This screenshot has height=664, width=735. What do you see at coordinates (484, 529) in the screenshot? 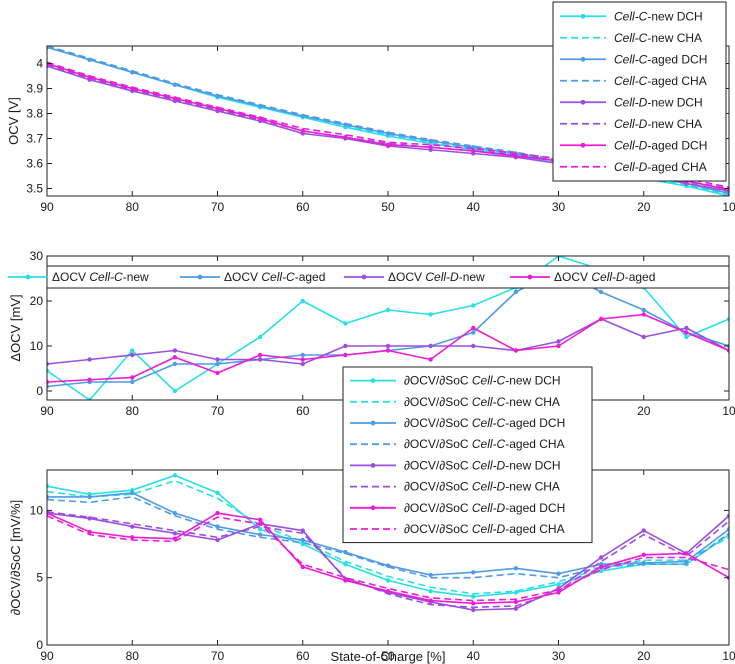
I see `legend-label: ∂OCV/∂SoC Cell-D-aged CHA` at bounding box center [484, 529].